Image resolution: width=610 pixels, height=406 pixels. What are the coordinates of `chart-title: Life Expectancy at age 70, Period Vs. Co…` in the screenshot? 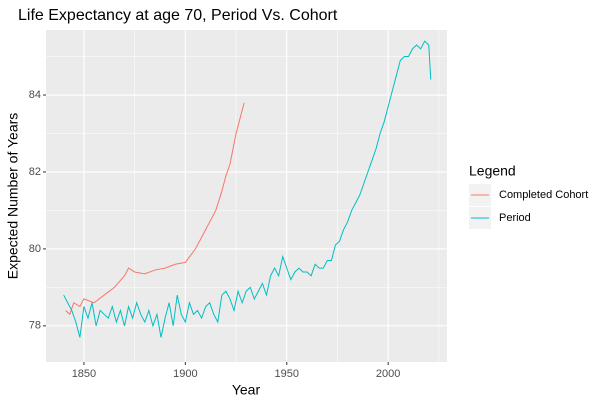 It's located at (178, 15).